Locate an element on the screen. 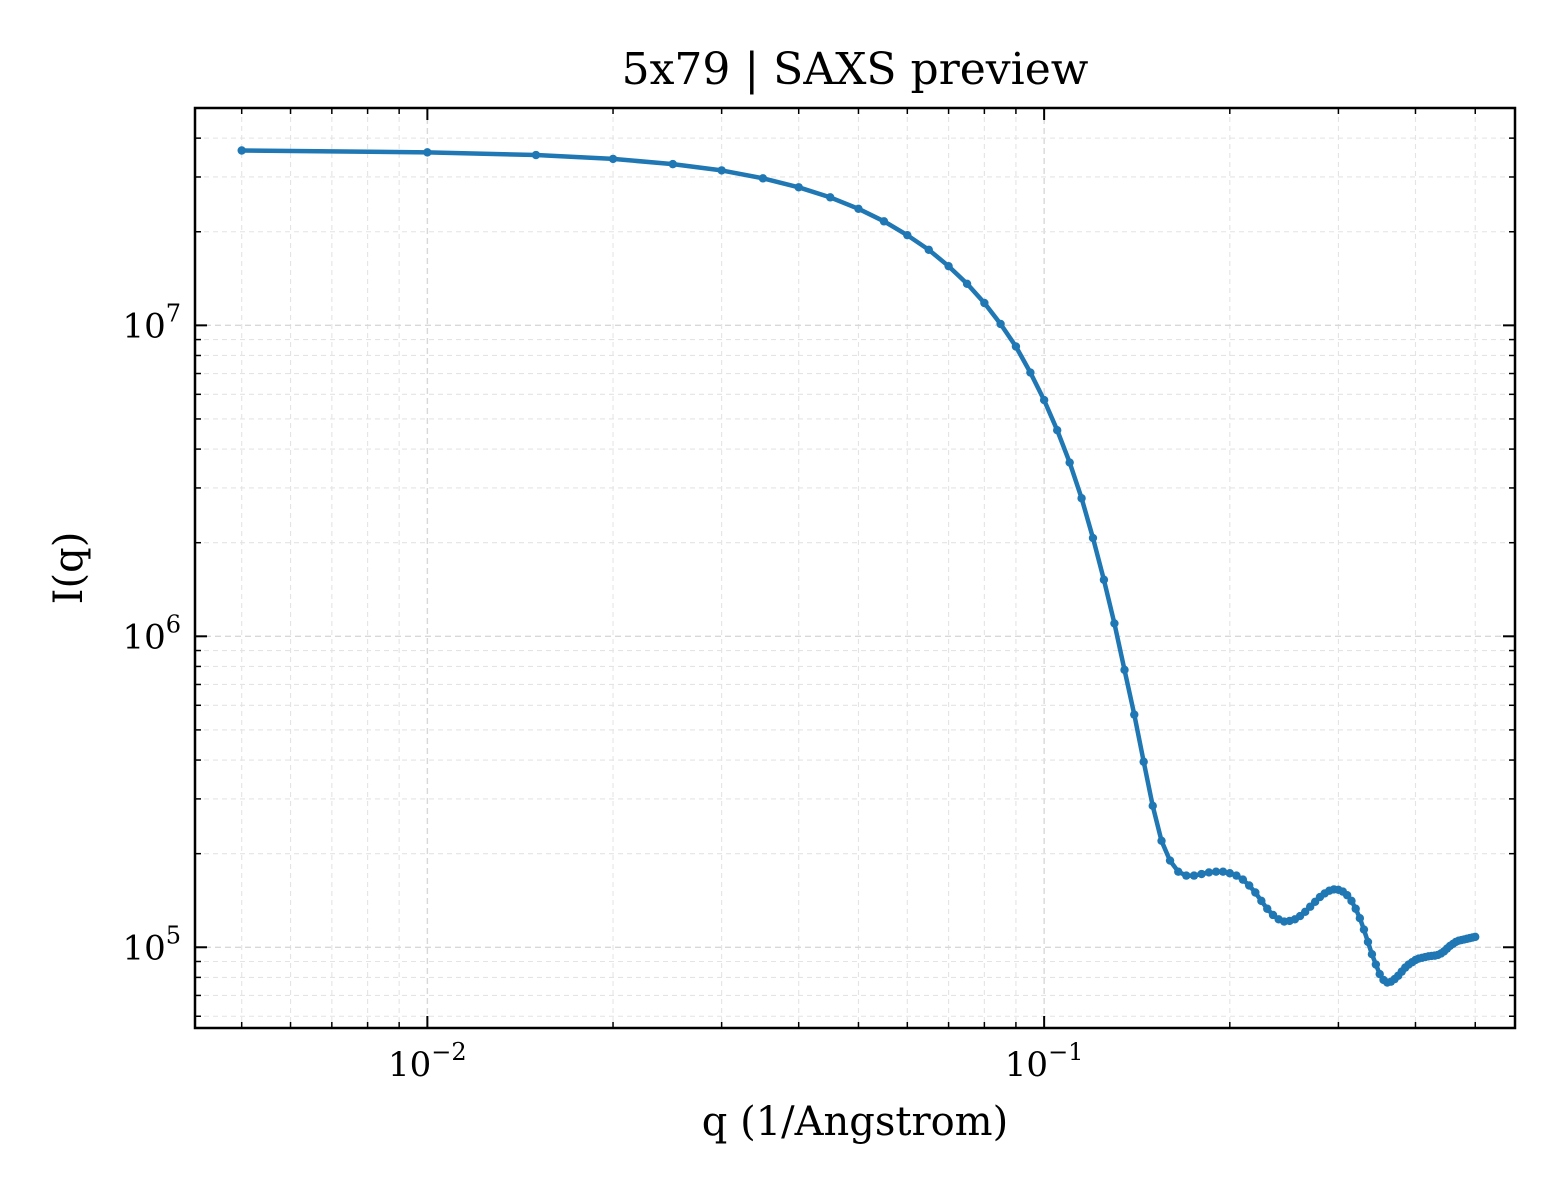 This screenshot has width=1560, height=1200. y-tick-label: 10⁵ is located at coordinates (151, 944).